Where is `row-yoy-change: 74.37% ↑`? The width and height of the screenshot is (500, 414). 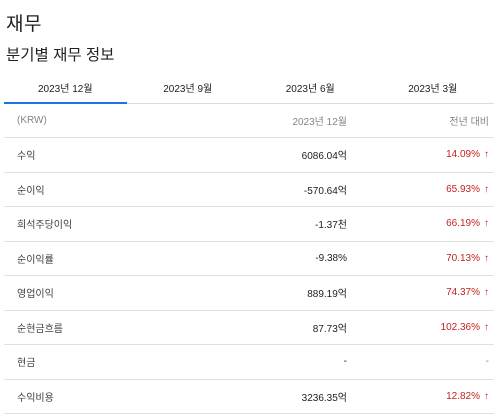 row-yoy-change: 74.37% ↑ is located at coordinates (418, 292).